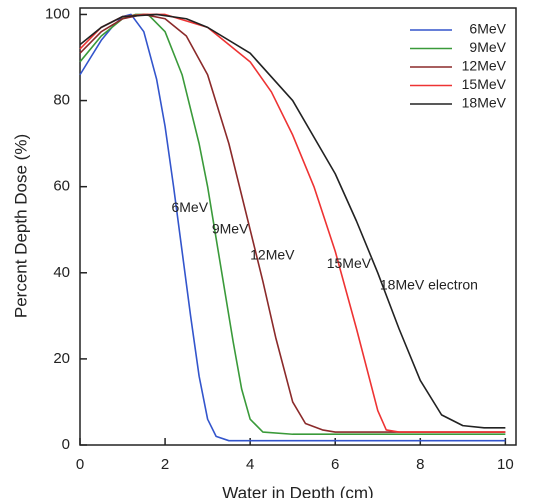 The width and height of the screenshot is (555, 498). I want to click on x-axis-label: Water in Depth (cm), so click(297, 490).